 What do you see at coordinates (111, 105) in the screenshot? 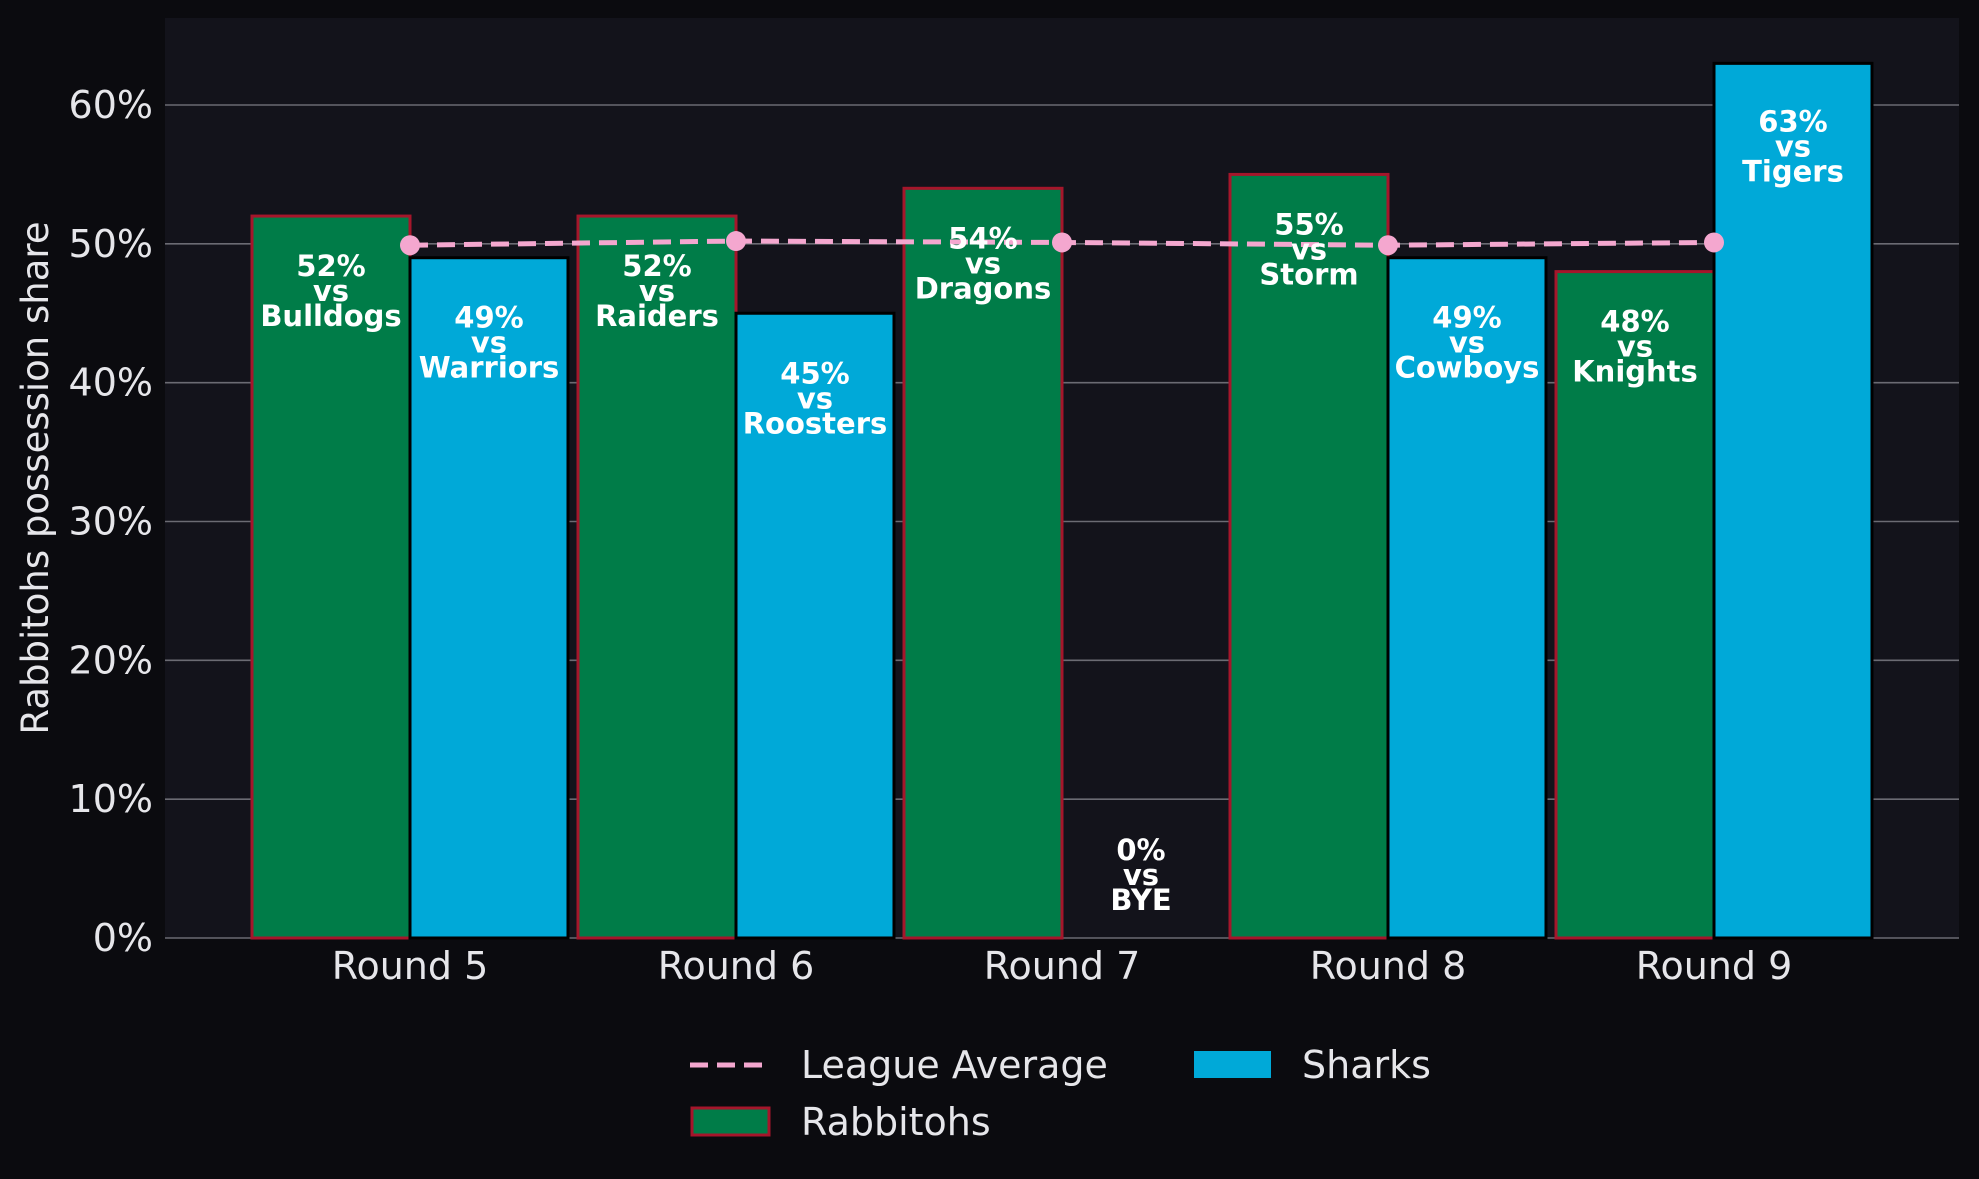
I see `y-tick-label: 60%` at bounding box center [111, 105].